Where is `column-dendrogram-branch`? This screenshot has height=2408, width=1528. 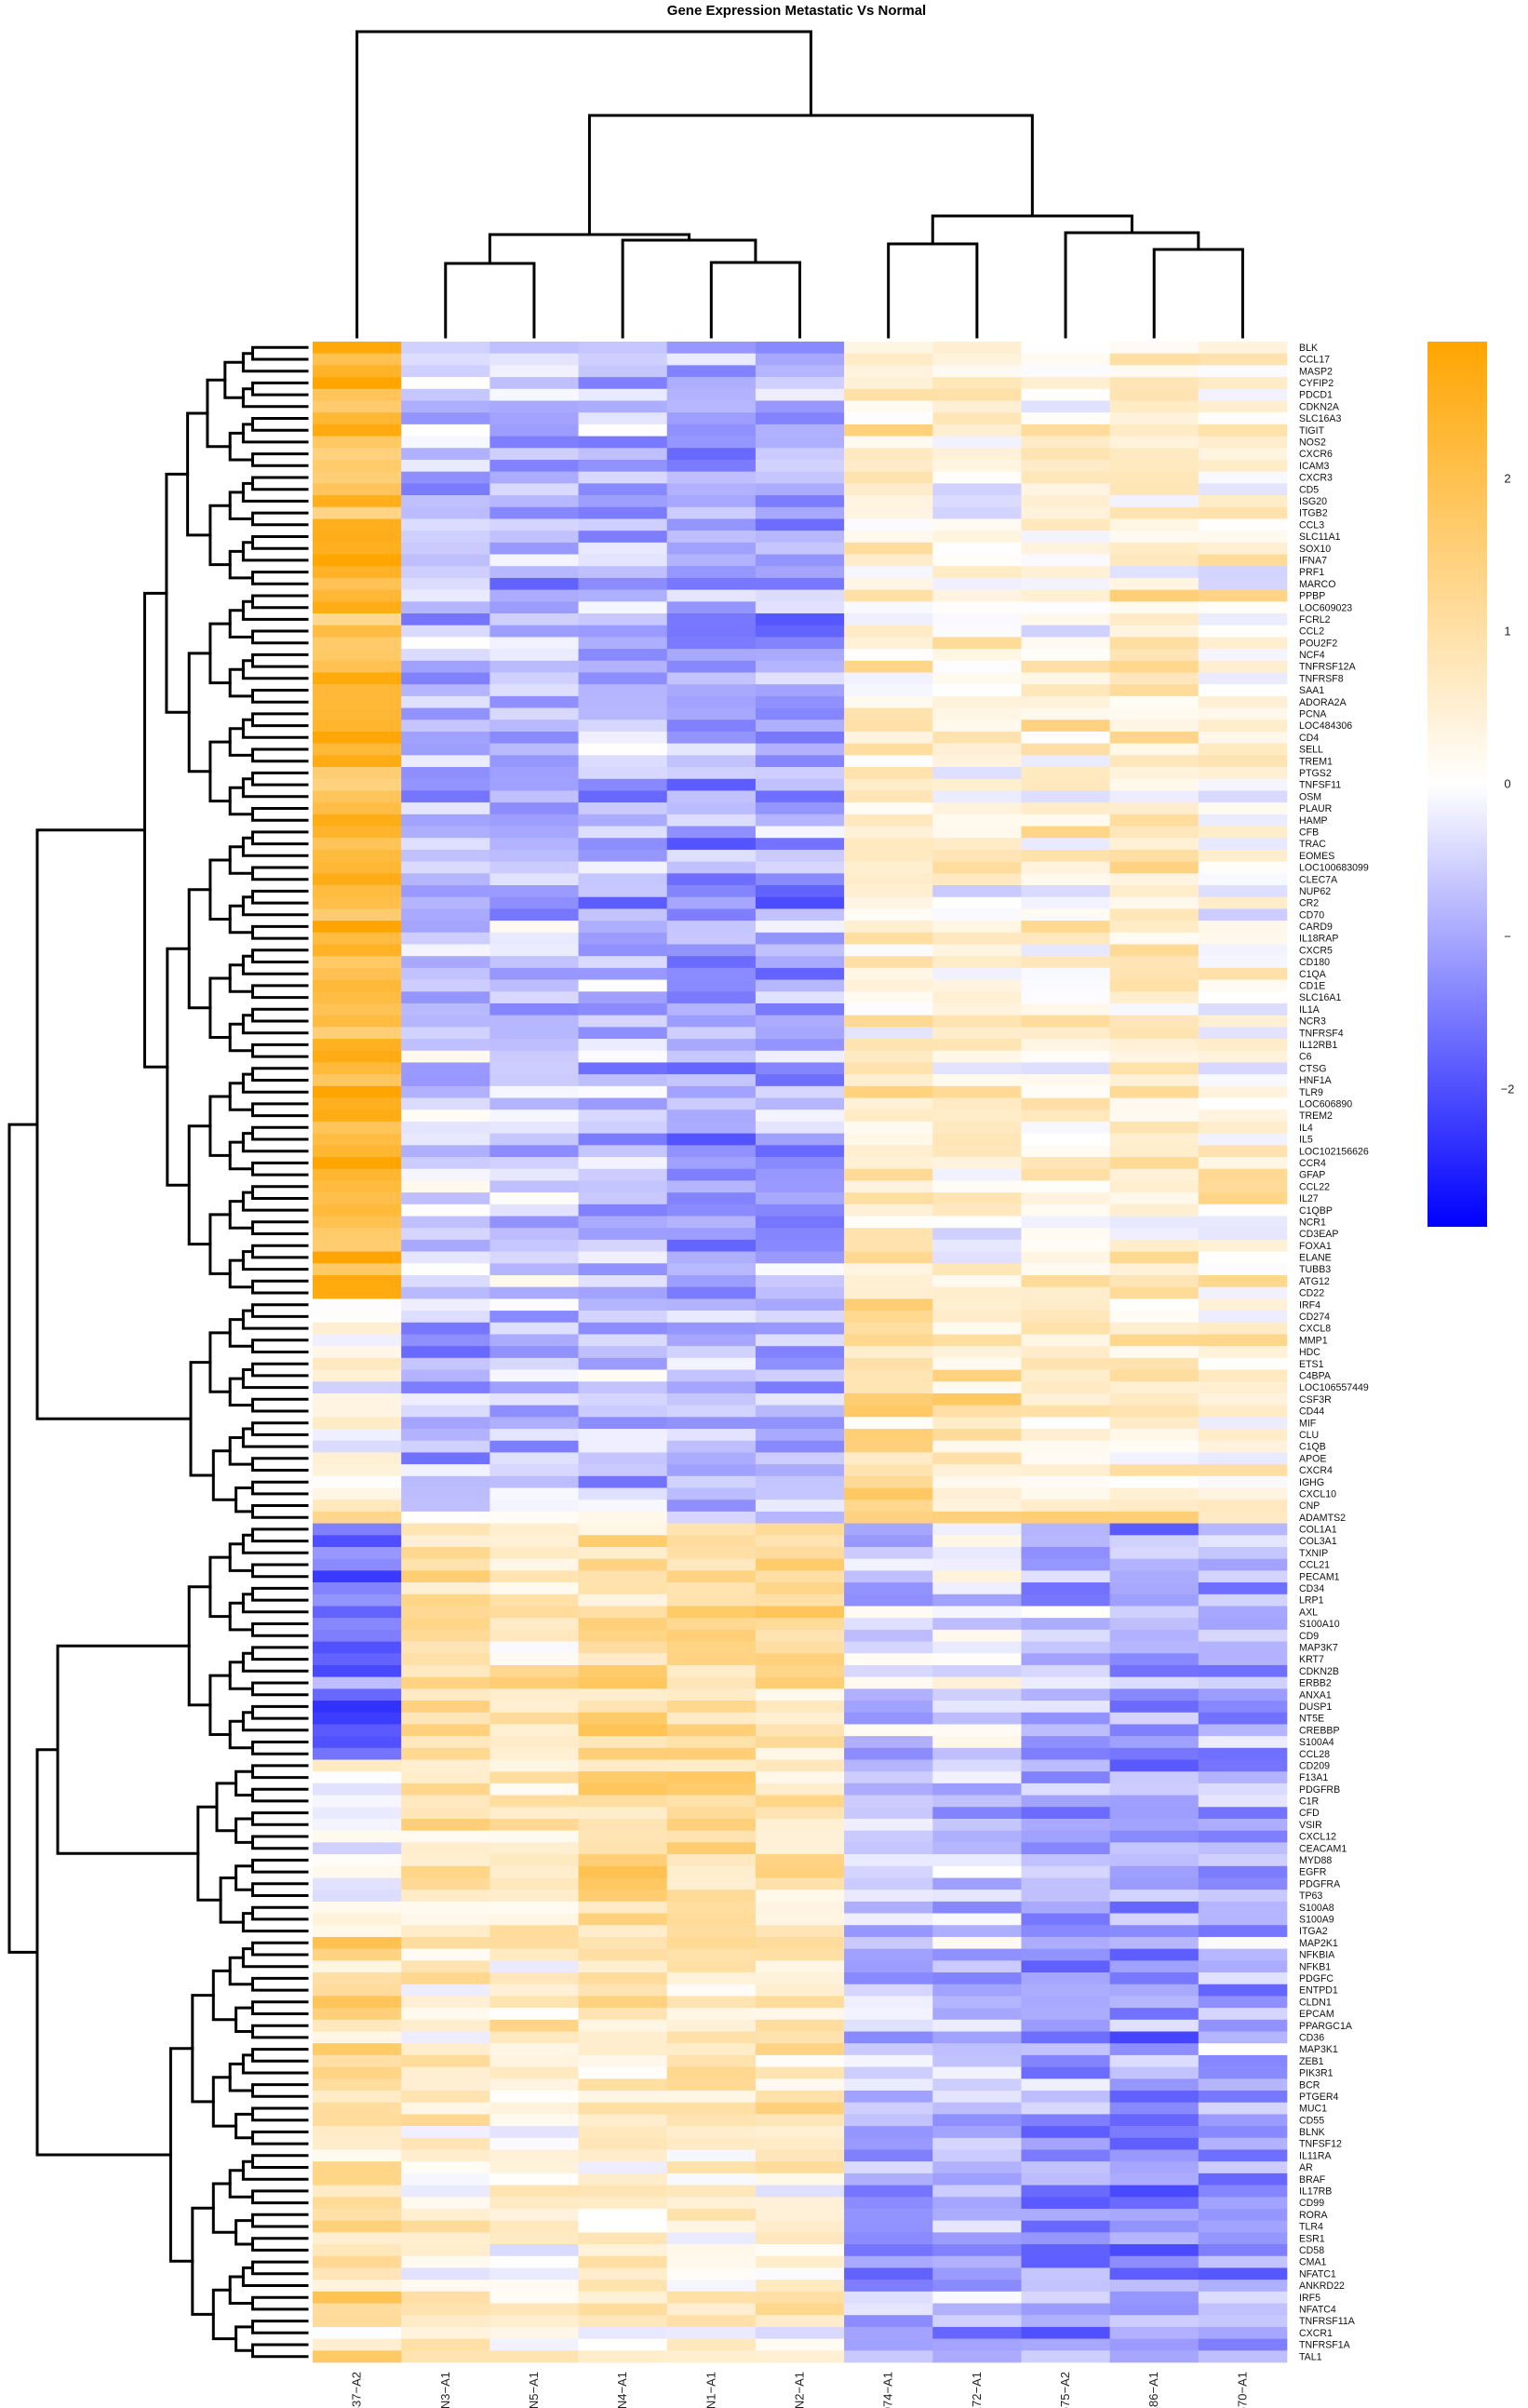 column-dendrogram-branch is located at coordinates (755, 300).